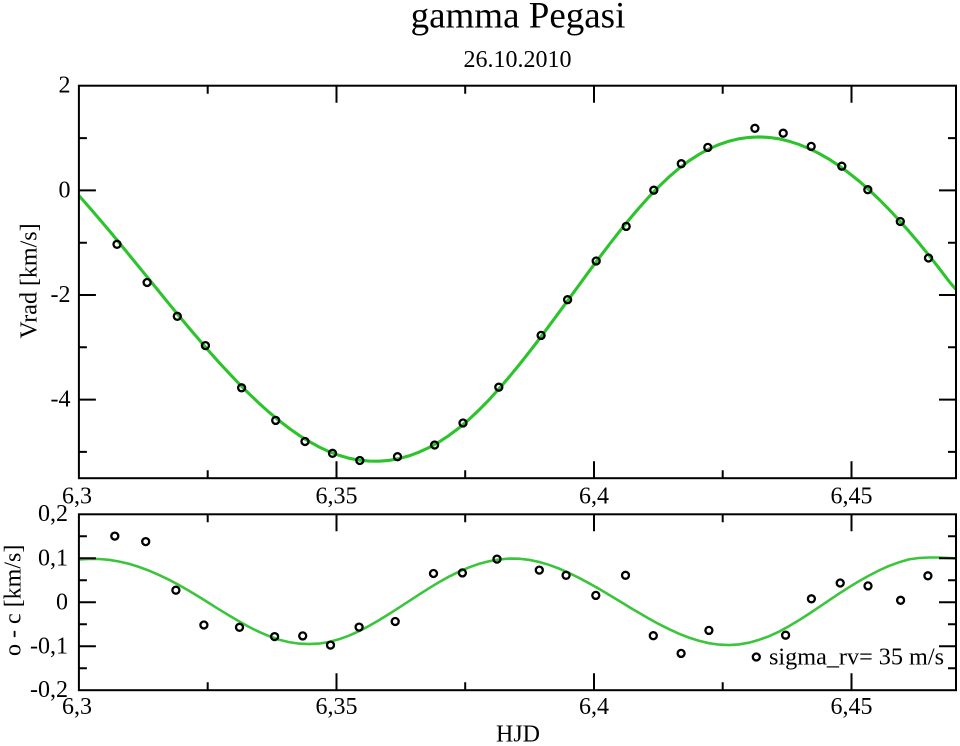 The width and height of the screenshot is (960, 746). What do you see at coordinates (65, 86) in the screenshot?
I see `svg-text: 2` at bounding box center [65, 86].